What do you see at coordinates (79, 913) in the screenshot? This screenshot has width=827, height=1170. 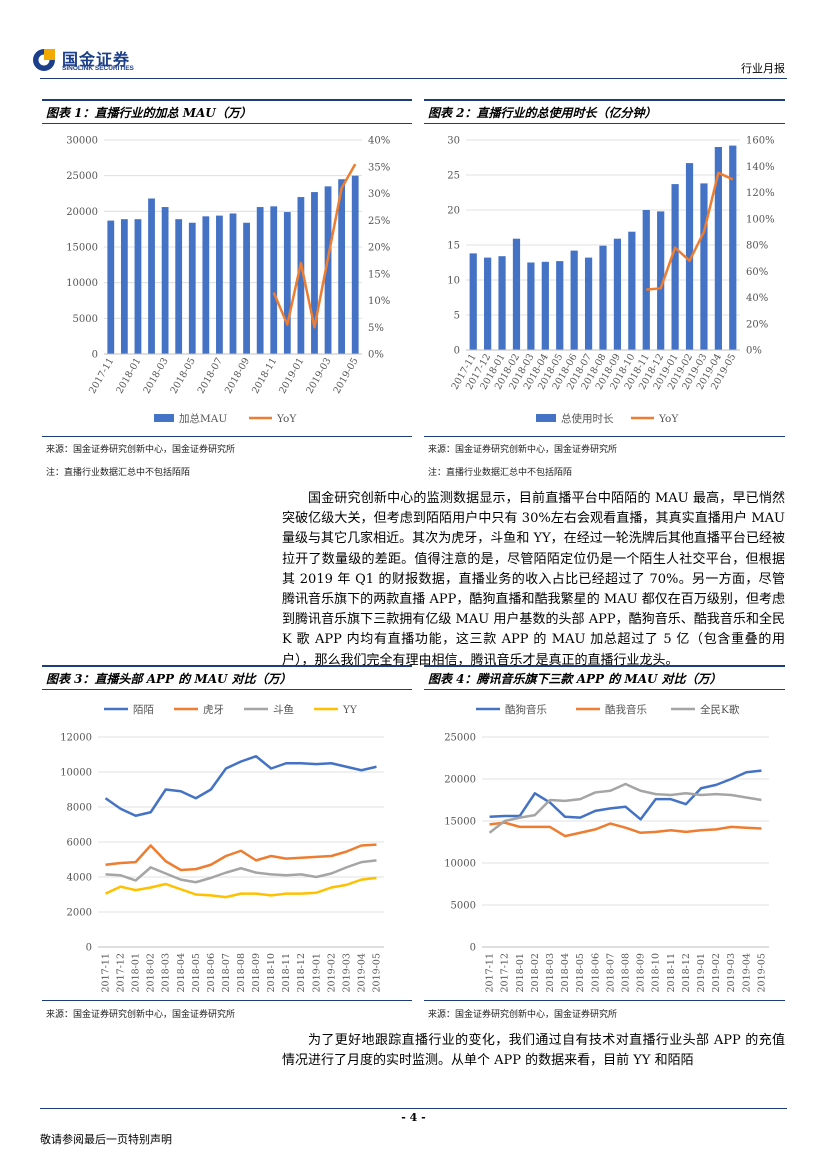 I see `y-tick-label: 2000` at bounding box center [79, 913].